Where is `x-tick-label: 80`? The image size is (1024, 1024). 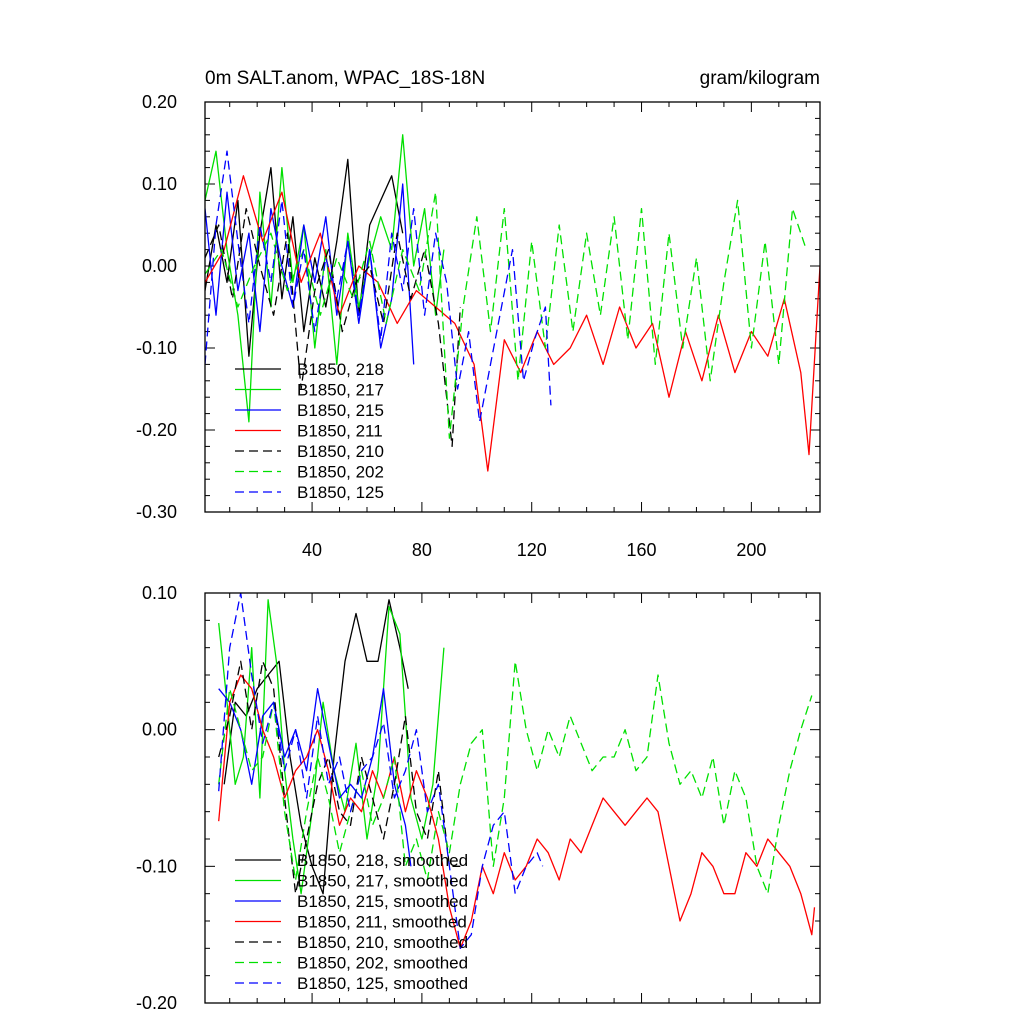 x-tick-label: 80 is located at coordinates (422, 550).